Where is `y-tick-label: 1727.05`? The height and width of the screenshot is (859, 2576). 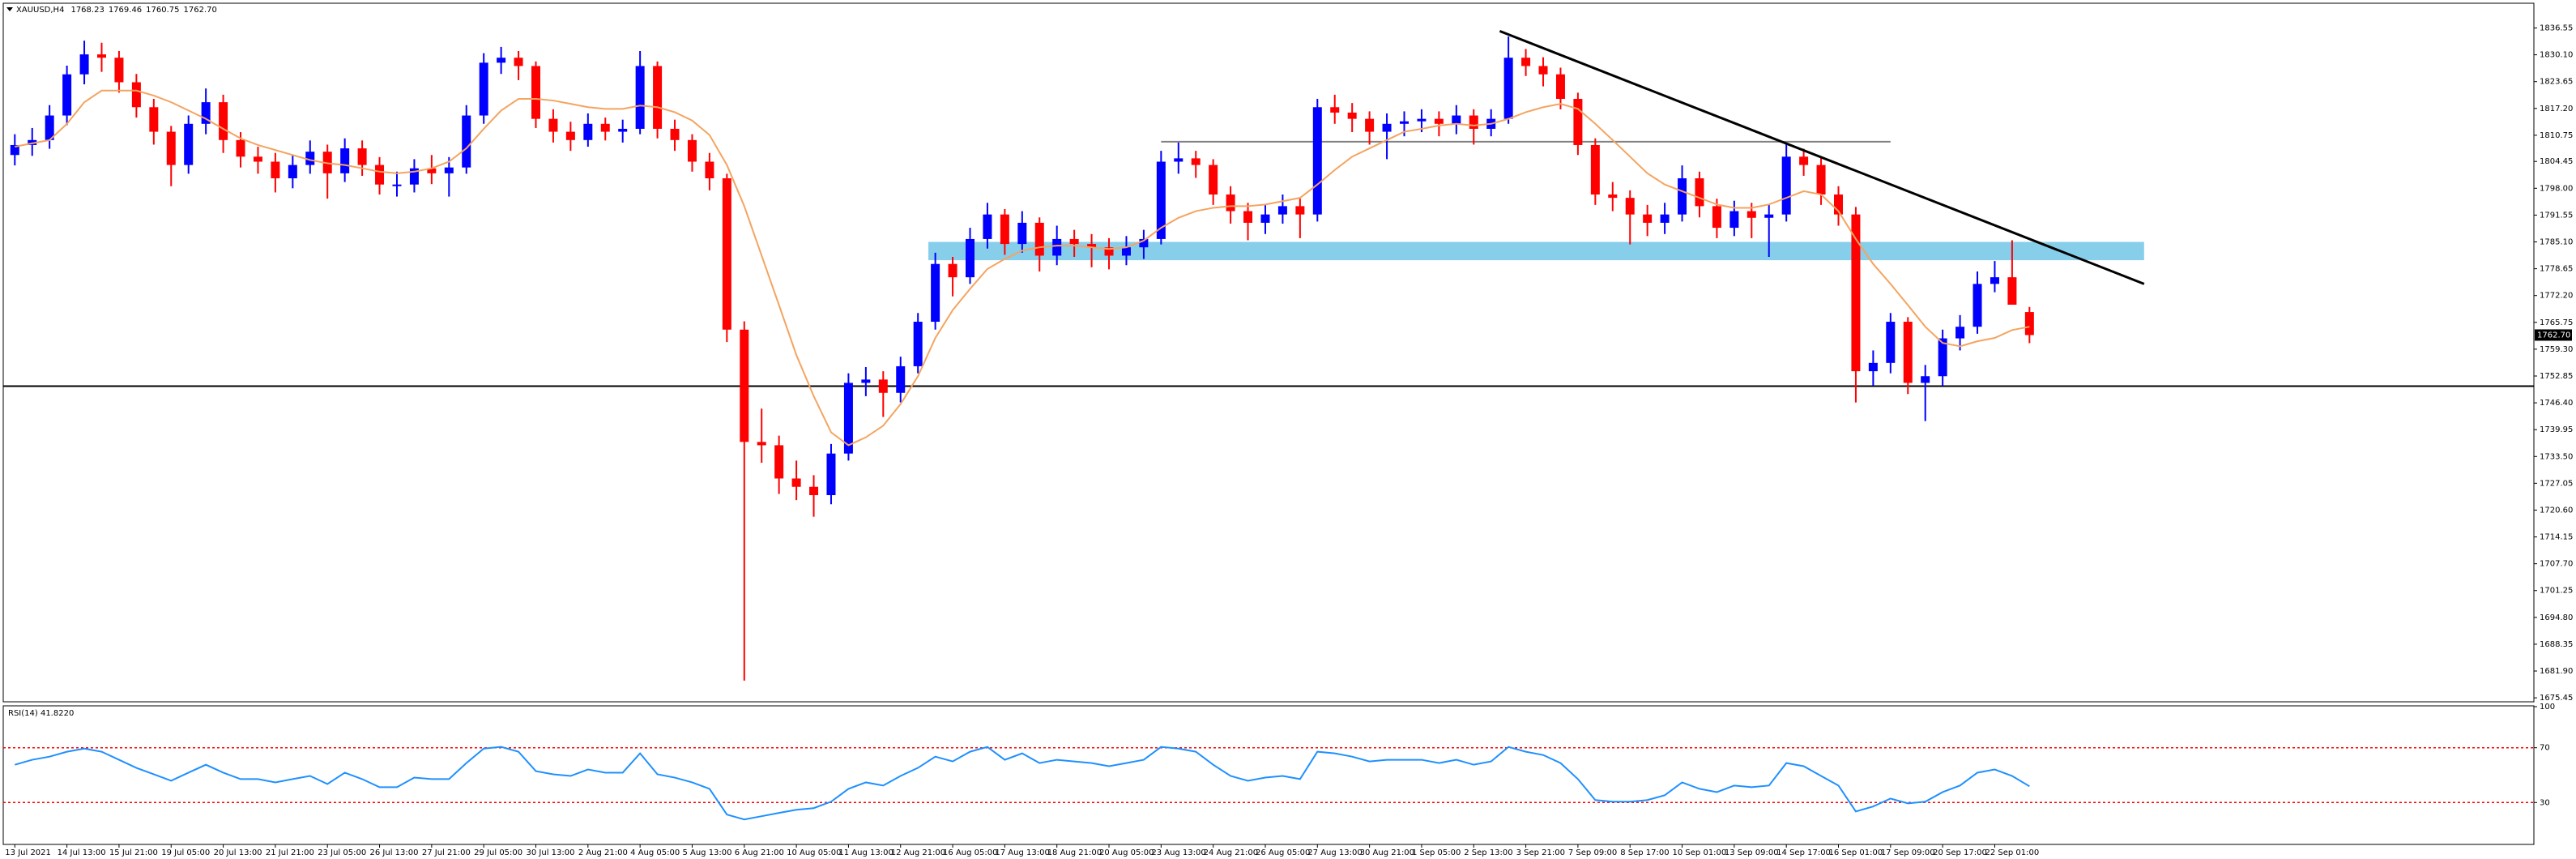 y-tick-label: 1727.05 is located at coordinates (2557, 483).